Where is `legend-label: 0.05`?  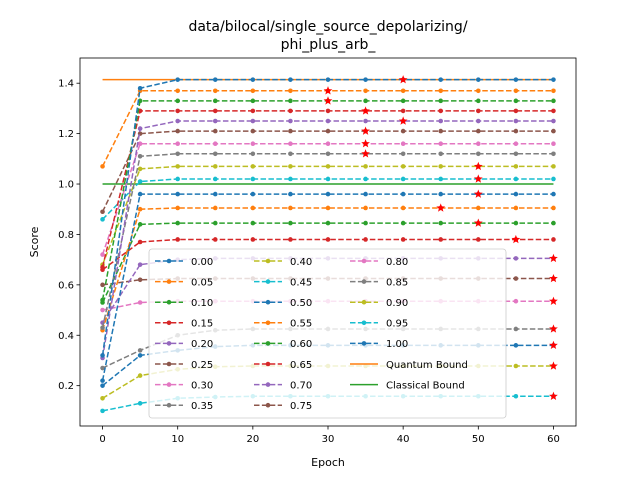
legend-label: 0.05 is located at coordinates (202, 282).